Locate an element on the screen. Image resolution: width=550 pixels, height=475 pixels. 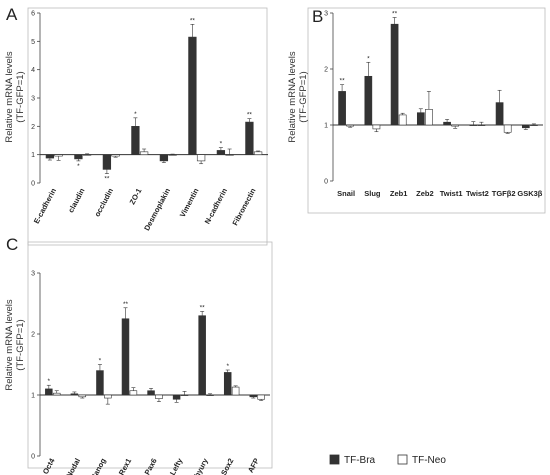
panel-a-y-axis-label: Relative mRNA levels(TF-GFP=1) is located at coordinates (15, 97).